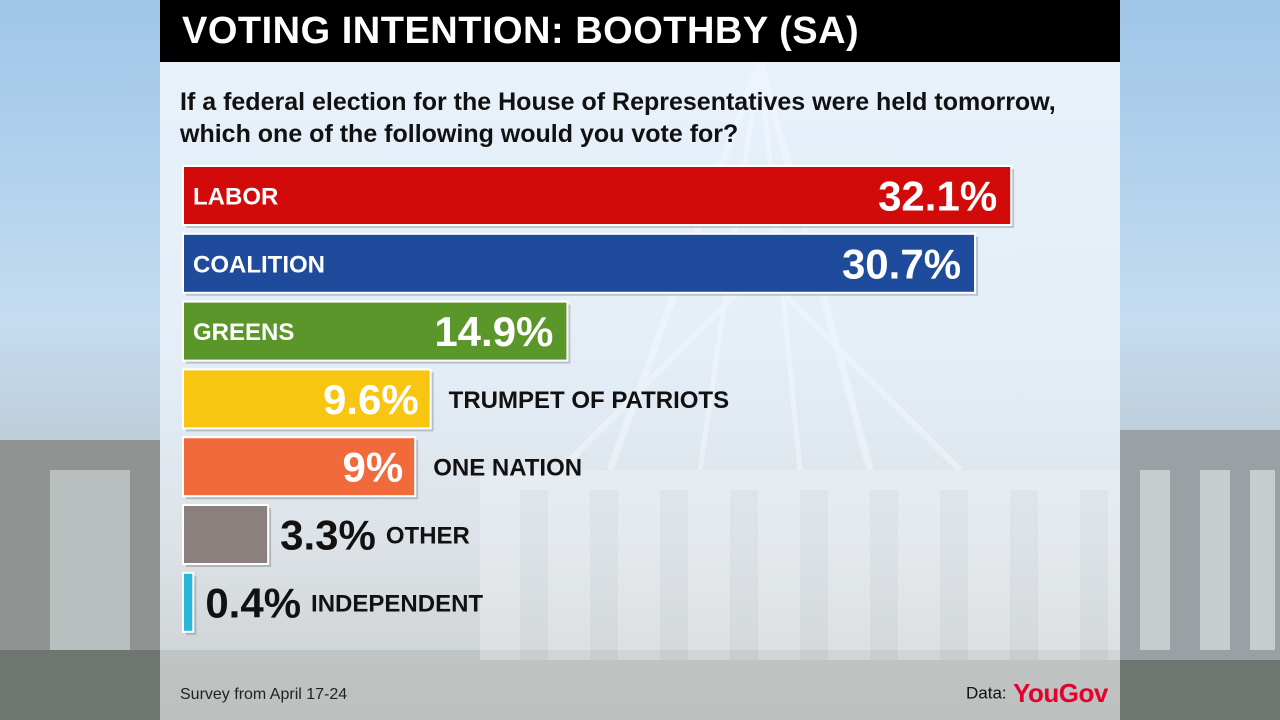 The image size is (1280, 720). I want to click on bar-trumpet-of-patriots, so click(307, 399).